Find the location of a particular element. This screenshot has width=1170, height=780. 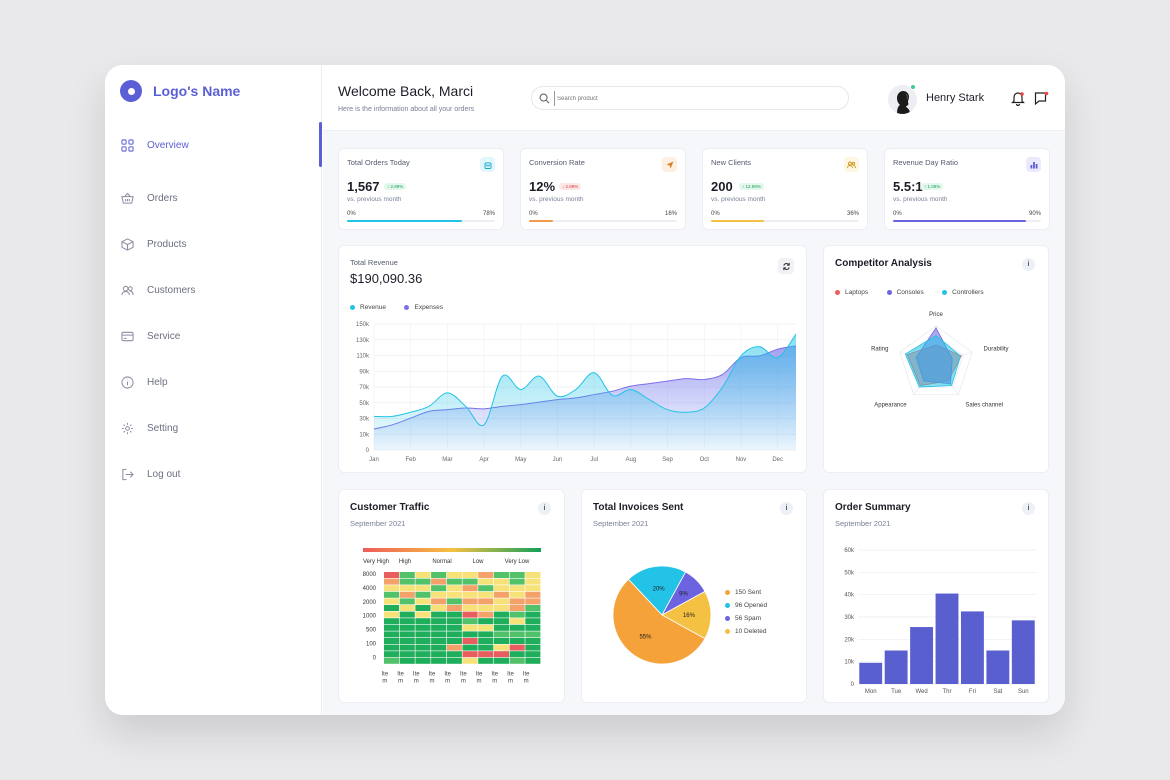

stat-comparison: vs. previous month is located at coordinates (920, 199).